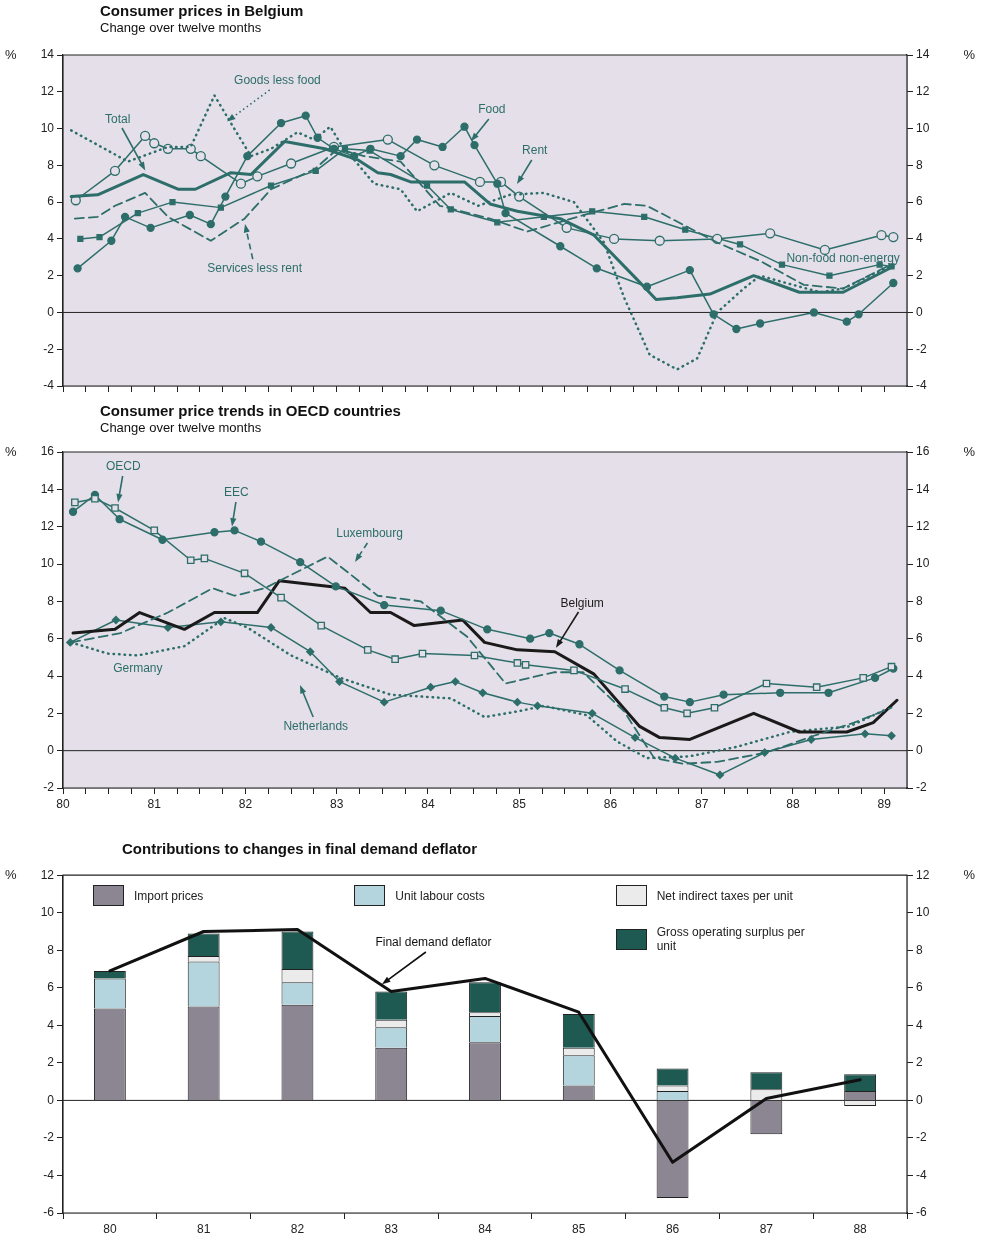 This screenshot has width=982, height=1240. I want to click on series-label: Goods less food, so click(277, 80).